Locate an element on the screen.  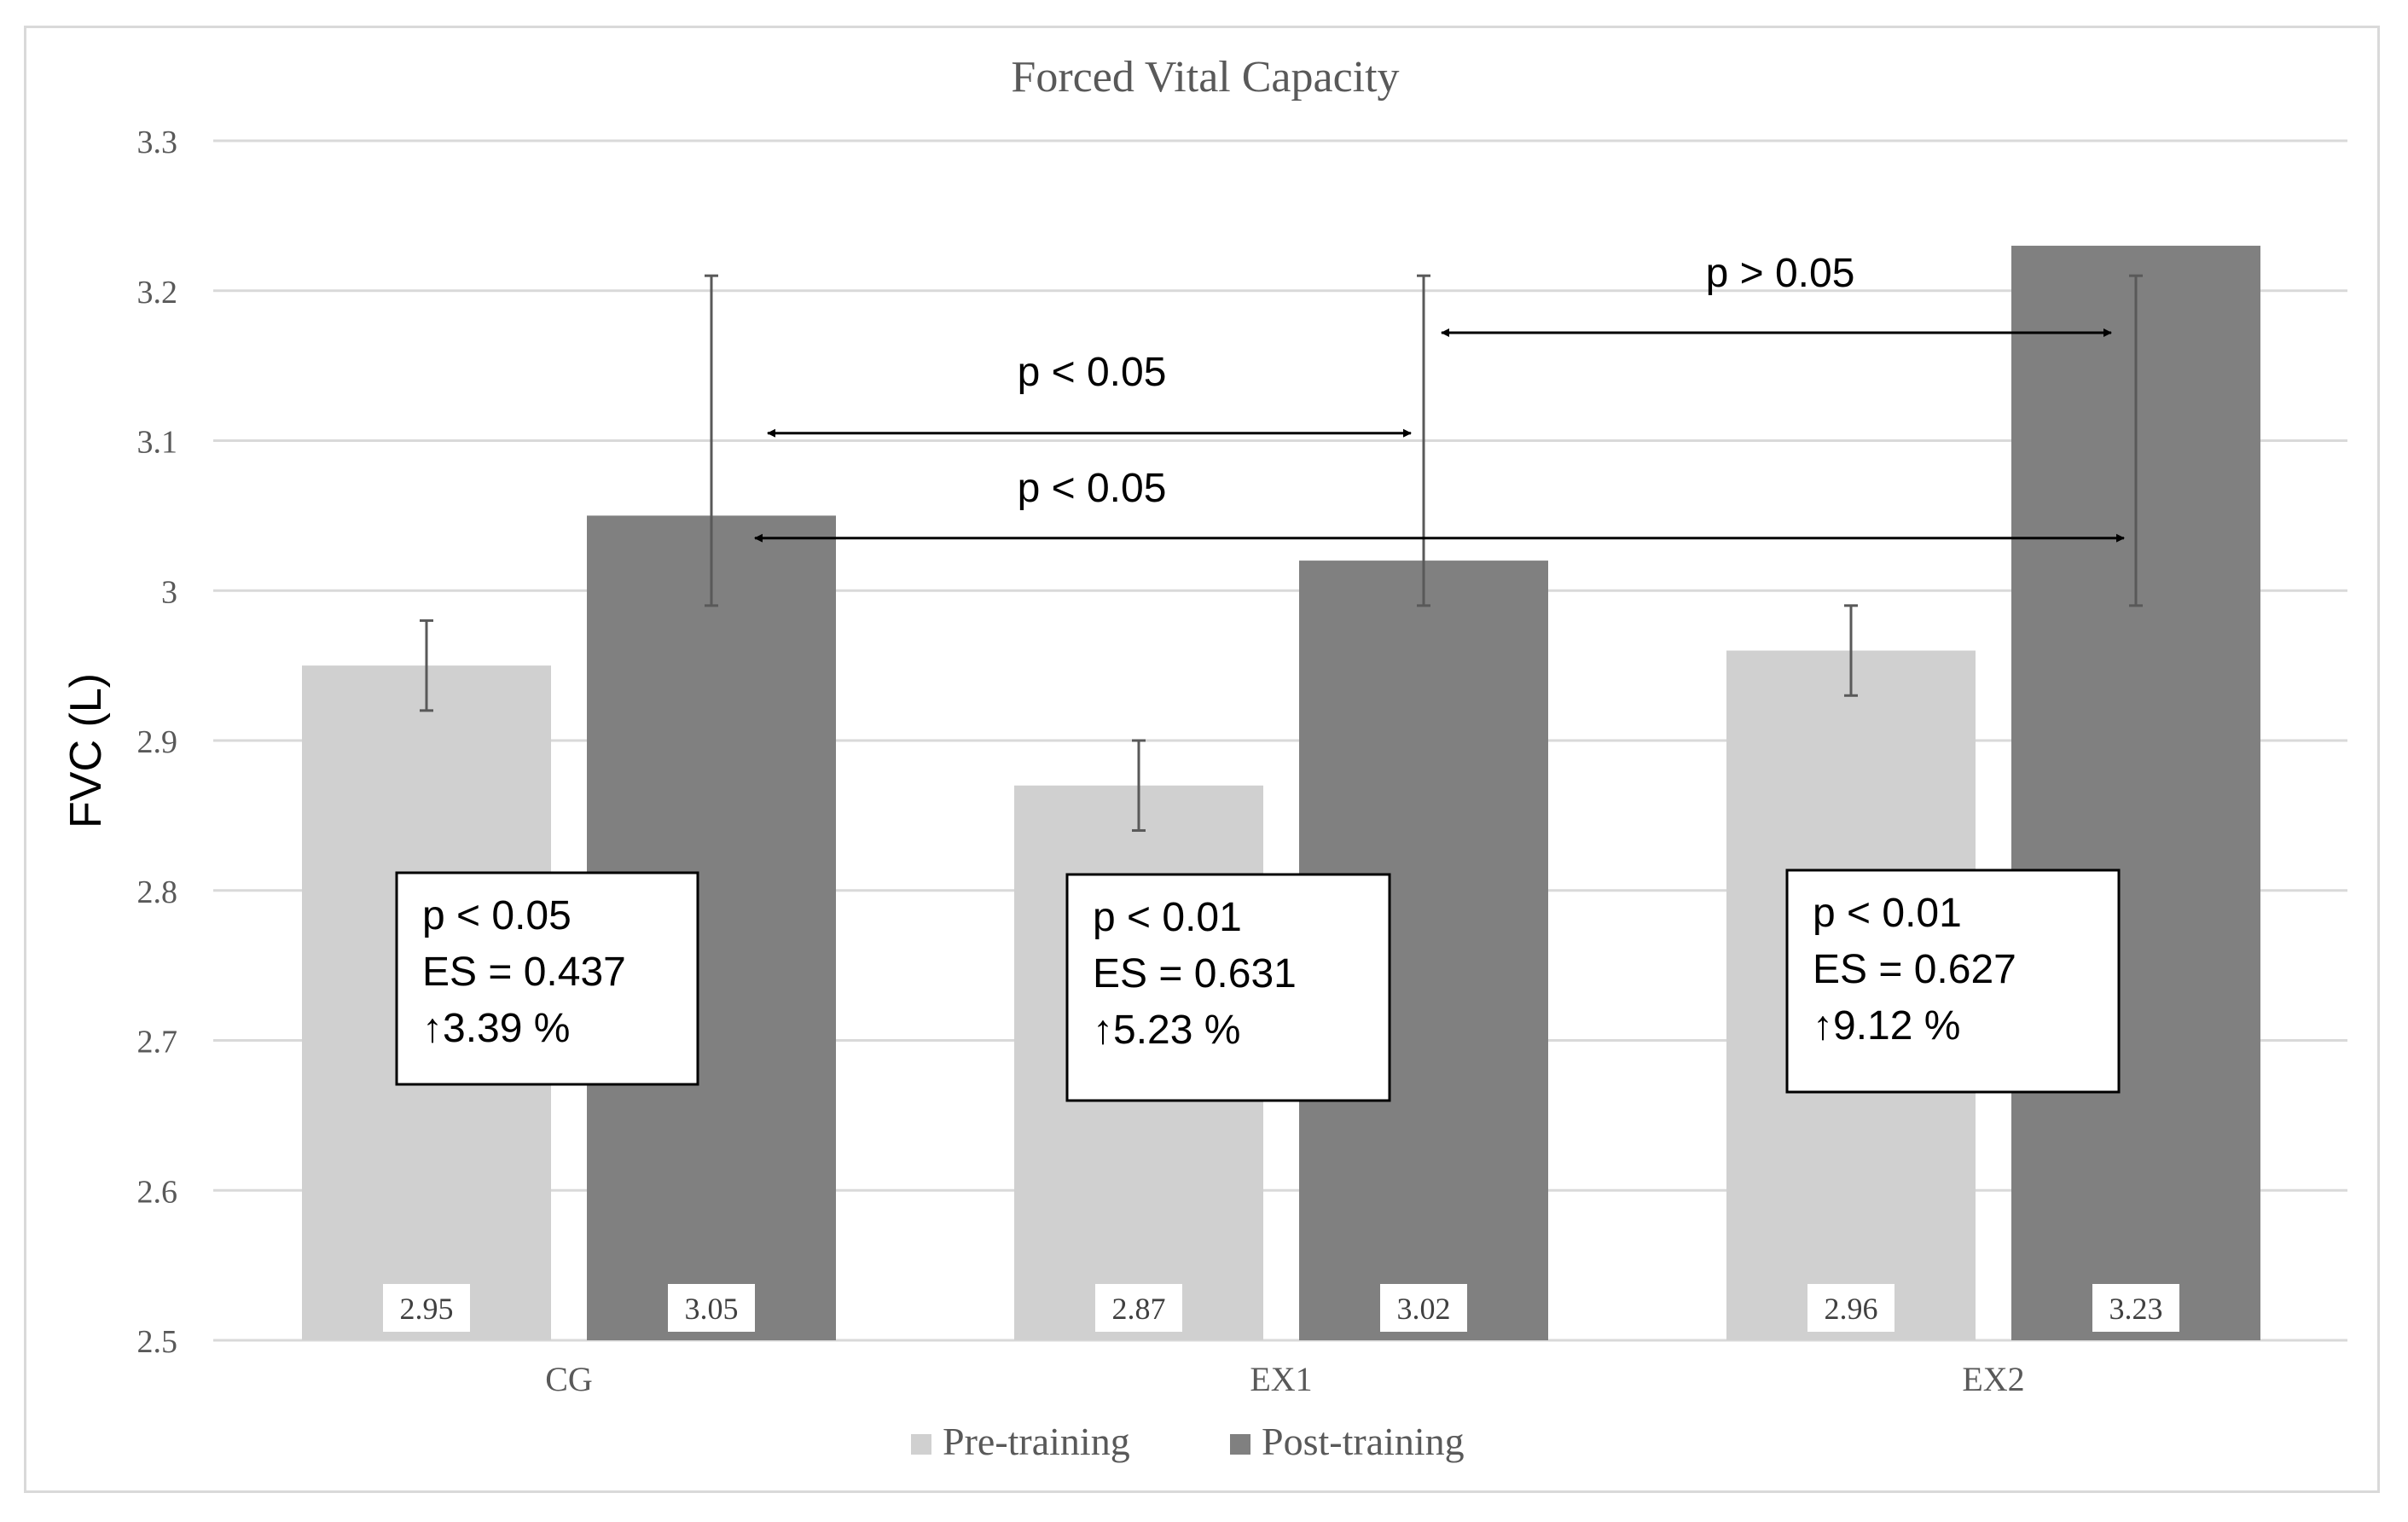
comparison-label: p > 0.05 is located at coordinates (1780, 273).